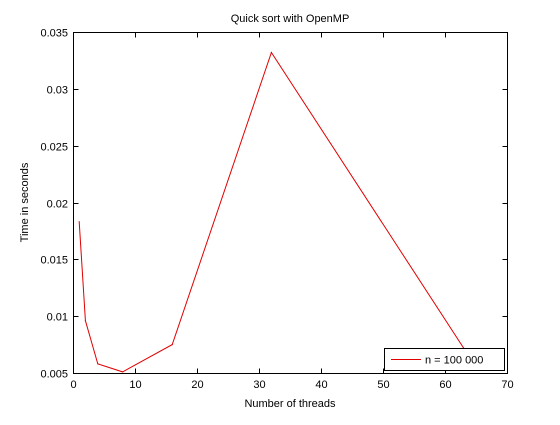 The width and height of the screenshot is (560, 425). Describe the element at coordinates (135, 385) in the screenshot. I see `x-tick-label: 10` at that location.